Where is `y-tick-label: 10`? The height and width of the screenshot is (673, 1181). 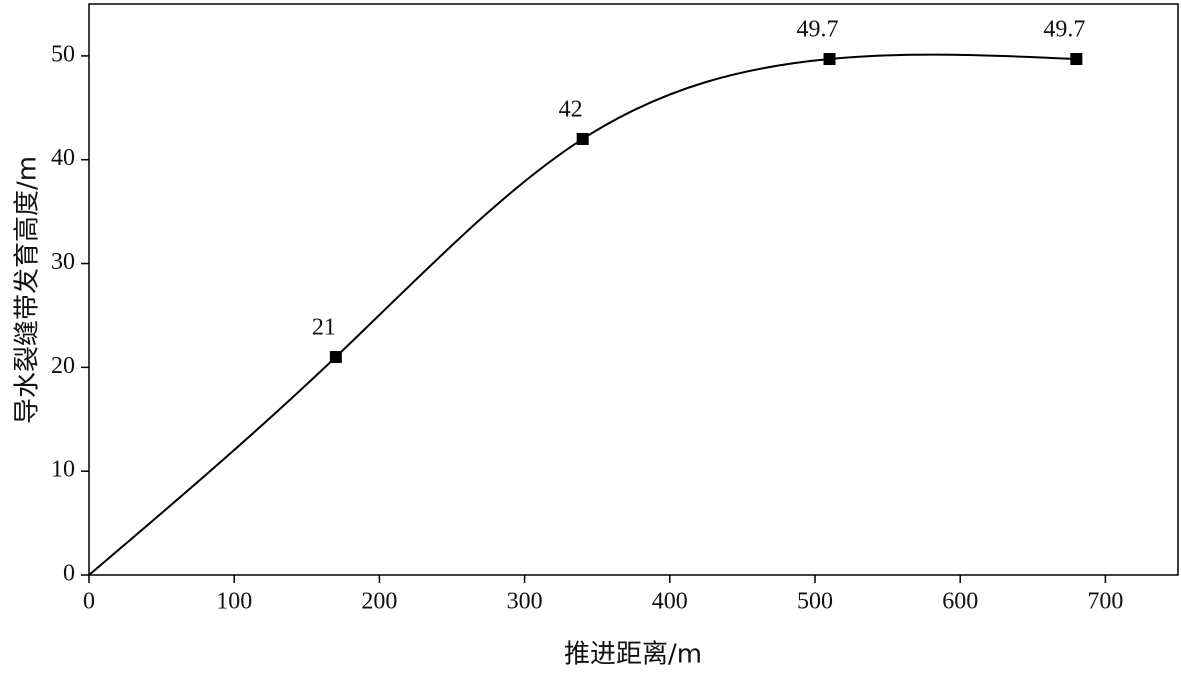
y-tick-label: 10 is located at coordinates (63, 470).